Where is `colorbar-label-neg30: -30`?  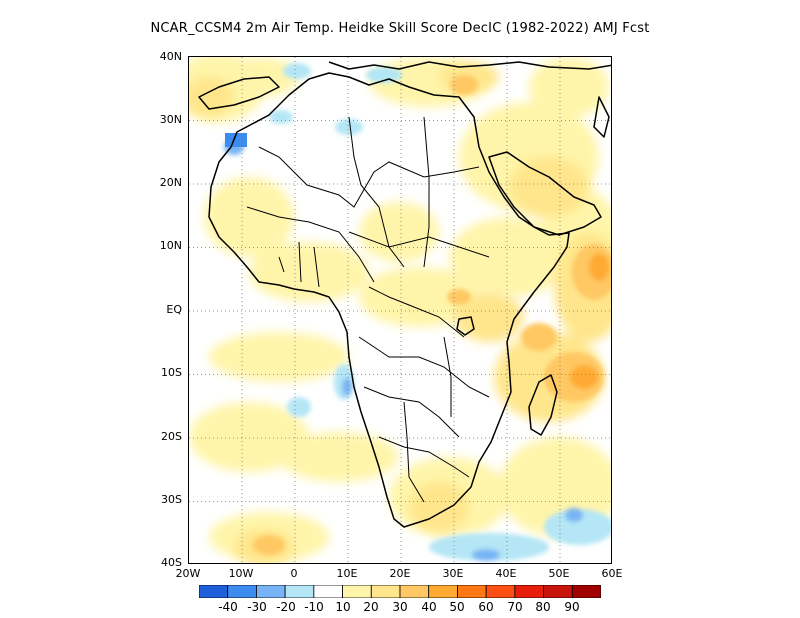
colorbar-label-neg30: -30 is located at coordinates (257, 607).